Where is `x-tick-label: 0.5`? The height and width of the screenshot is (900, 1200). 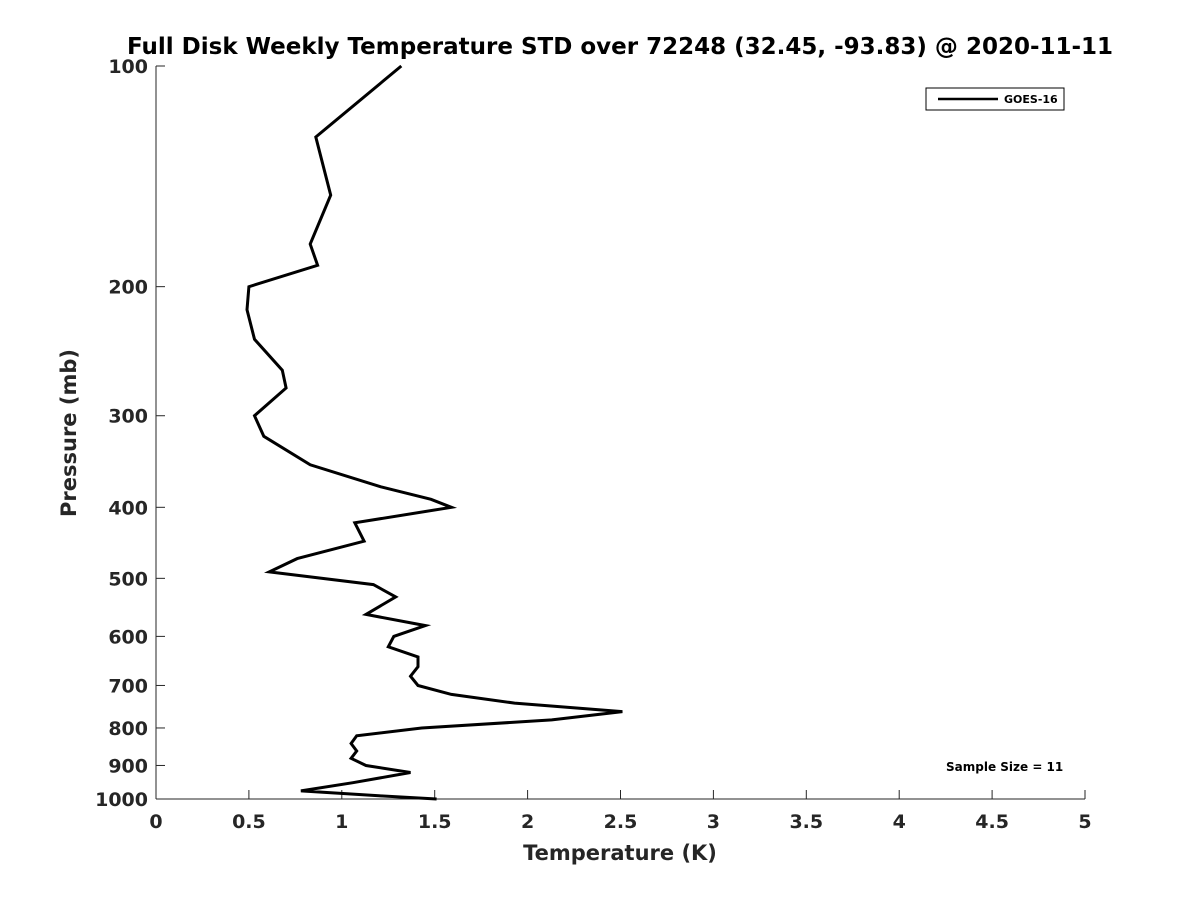
x-tick-label: 0.5 is located at coordinates (249, 822).